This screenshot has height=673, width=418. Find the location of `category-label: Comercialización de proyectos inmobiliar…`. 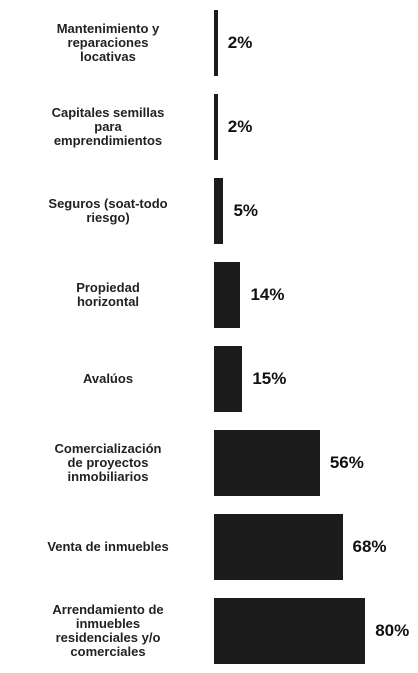

category-label: Comercialización de proyectos inmobiliar… is located at coordinates (108, 462).